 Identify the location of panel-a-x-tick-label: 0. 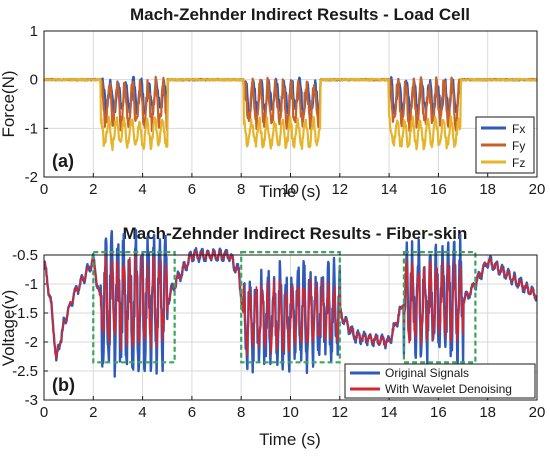
(44, 189).